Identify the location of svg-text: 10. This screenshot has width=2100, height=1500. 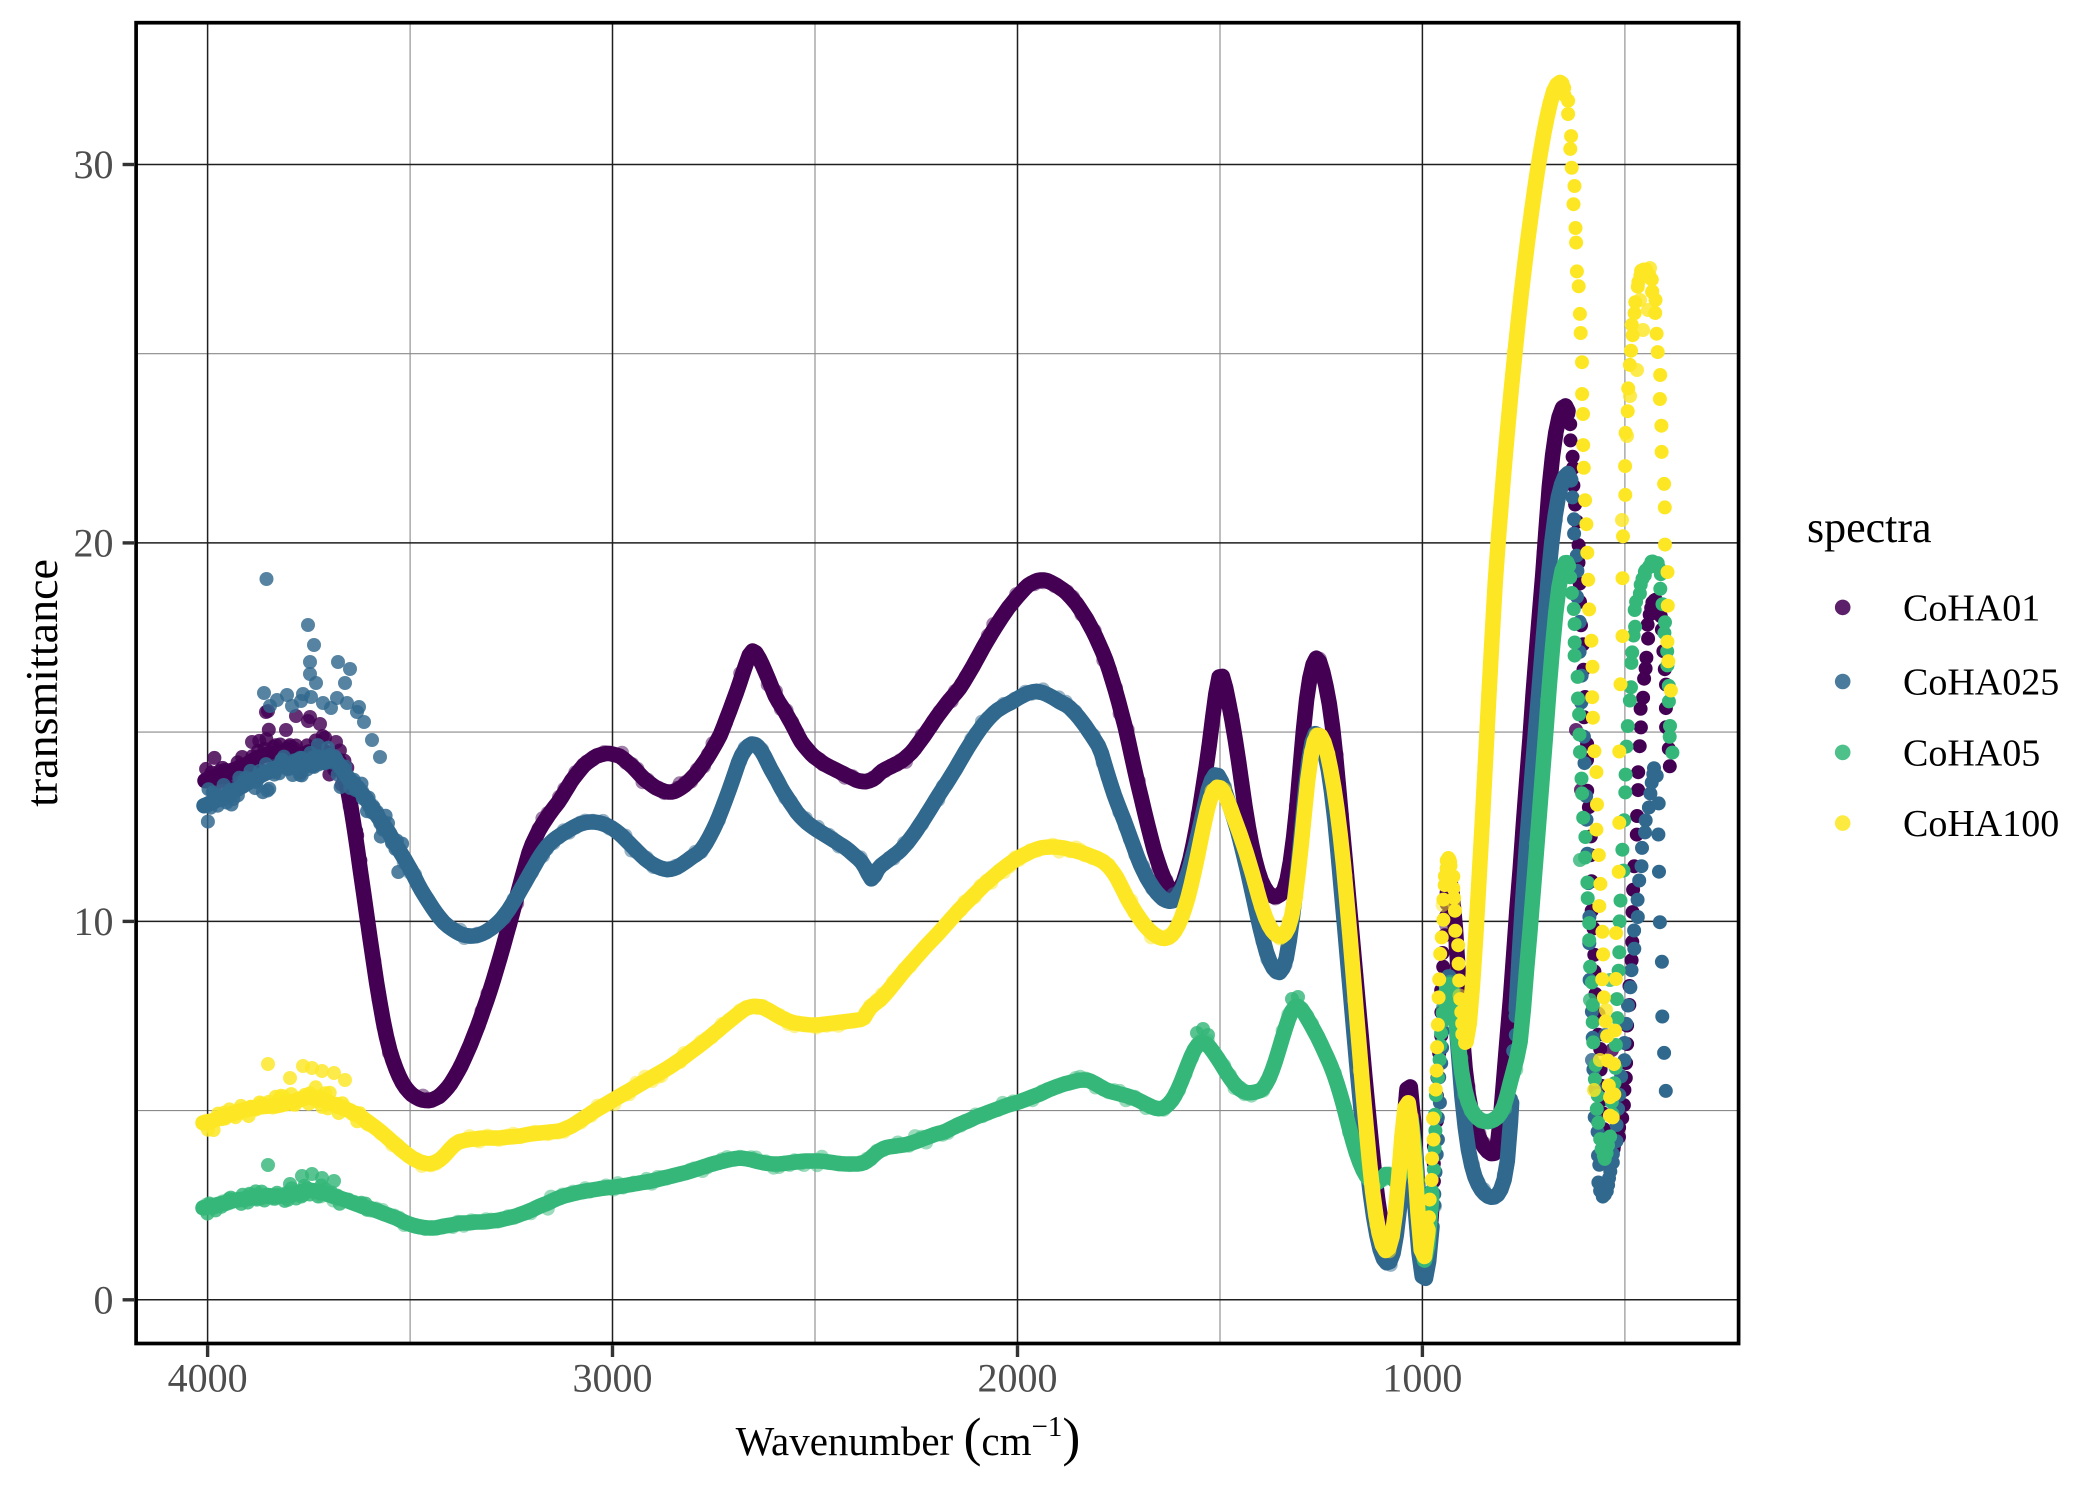
(94, 921).